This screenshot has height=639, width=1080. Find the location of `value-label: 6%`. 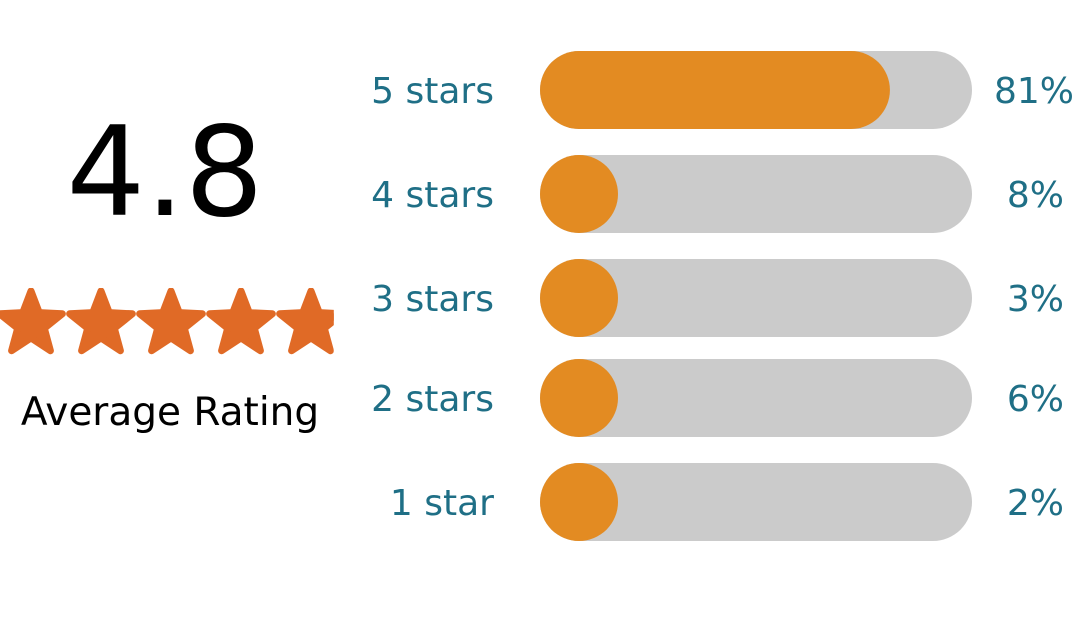

value-label: 6% is located at coordinates (1035, 399).